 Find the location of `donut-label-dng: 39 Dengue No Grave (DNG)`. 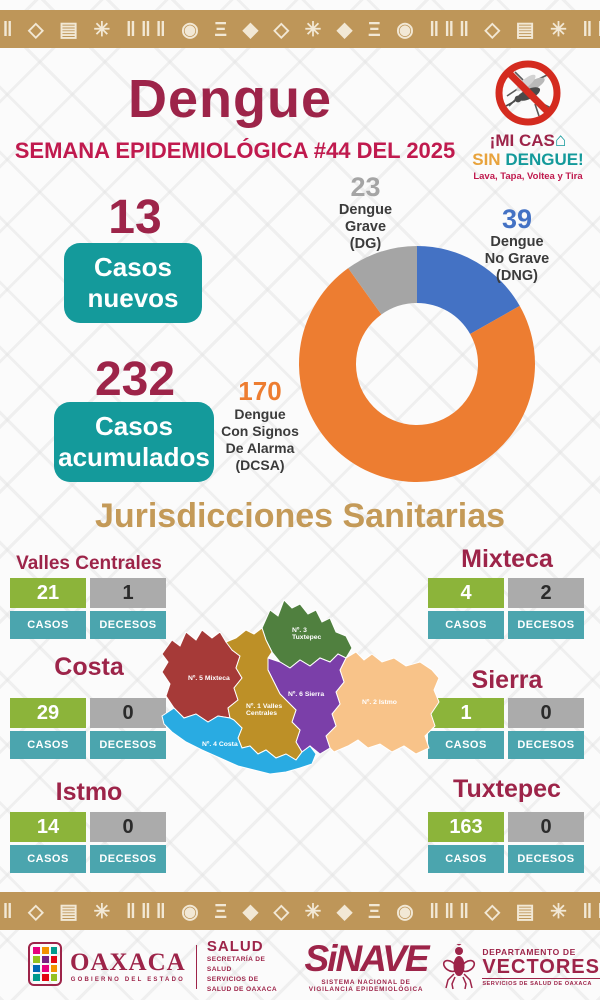

donut-label-dng: 39 Dengue No Grave (DNG) is located at coordinates (517, 244).